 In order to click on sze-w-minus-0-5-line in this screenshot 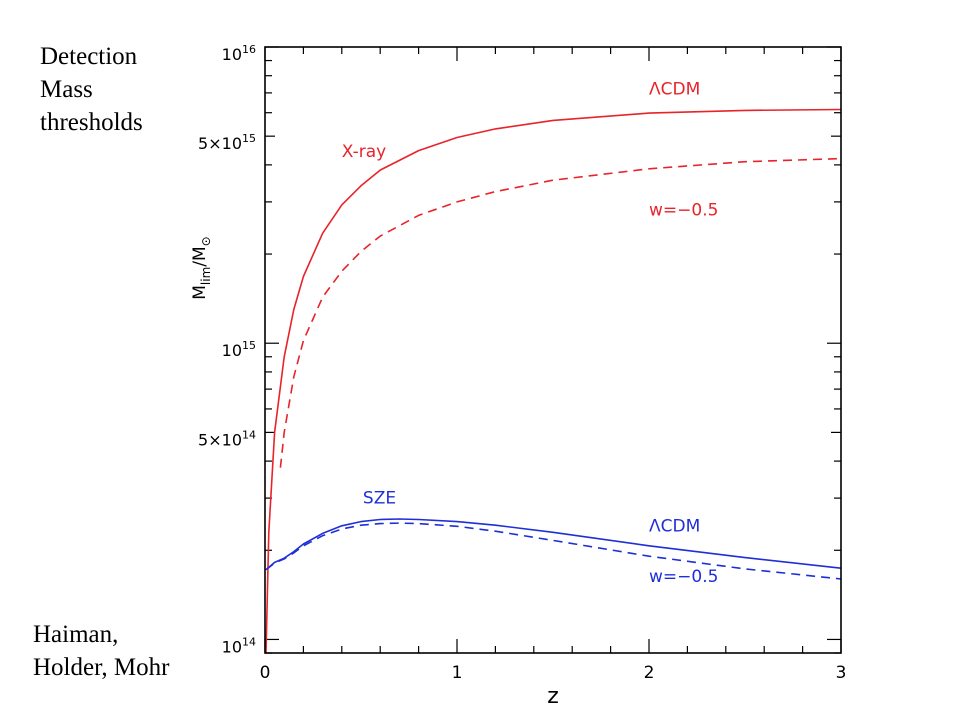, I will do `click(553, 551)`.